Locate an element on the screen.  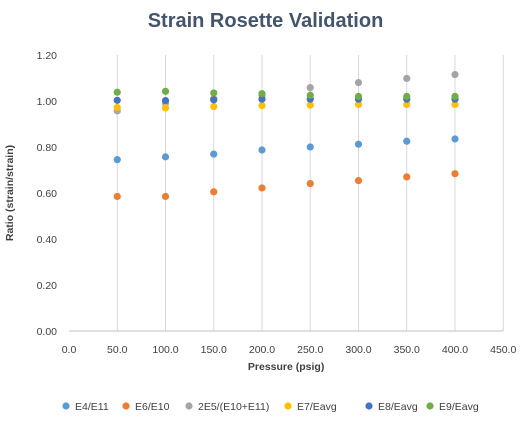
legend-item: E6/E10 is located at coordinates (145, 407).